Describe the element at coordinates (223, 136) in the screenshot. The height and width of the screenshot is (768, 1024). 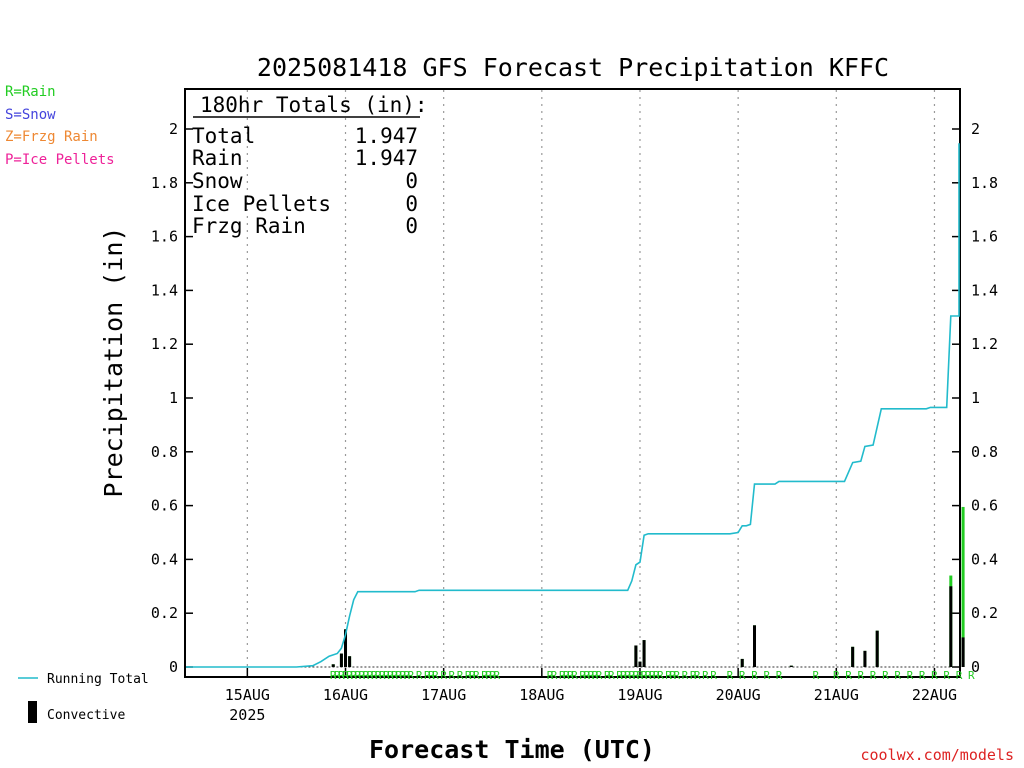
I see `totals-total-label: Total` at that location.